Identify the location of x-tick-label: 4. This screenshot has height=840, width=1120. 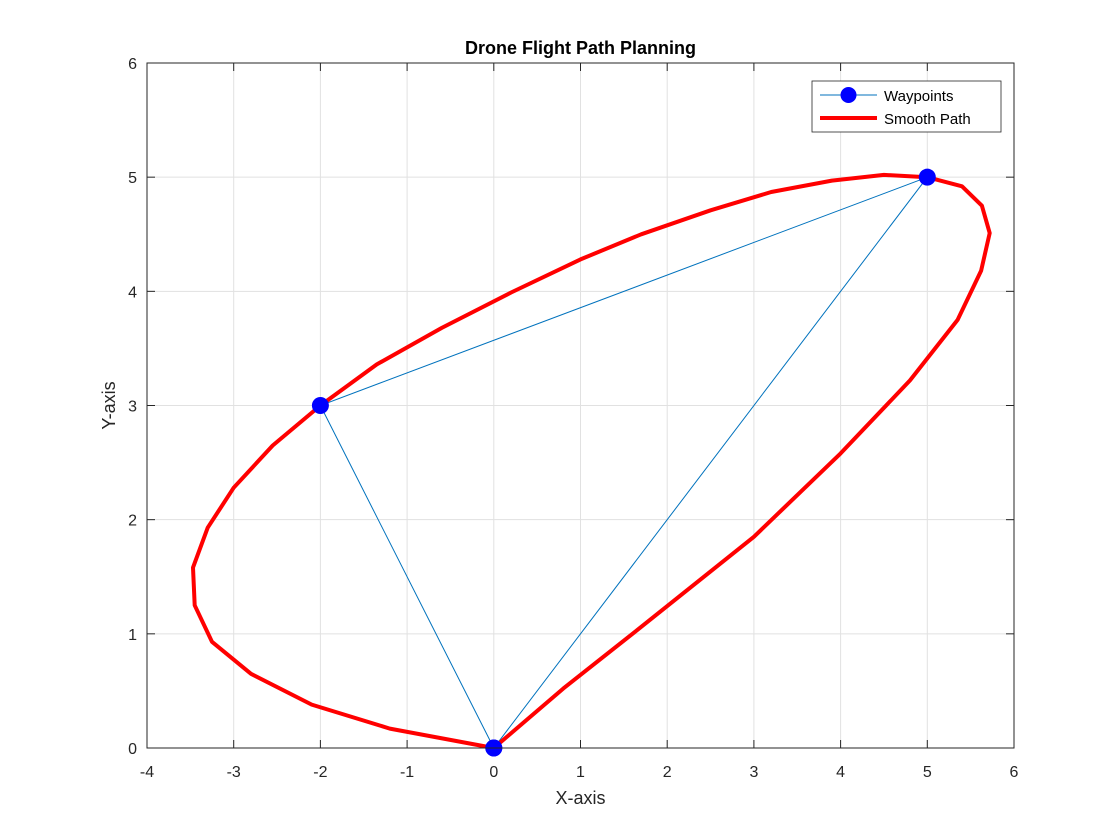
(840, 772).